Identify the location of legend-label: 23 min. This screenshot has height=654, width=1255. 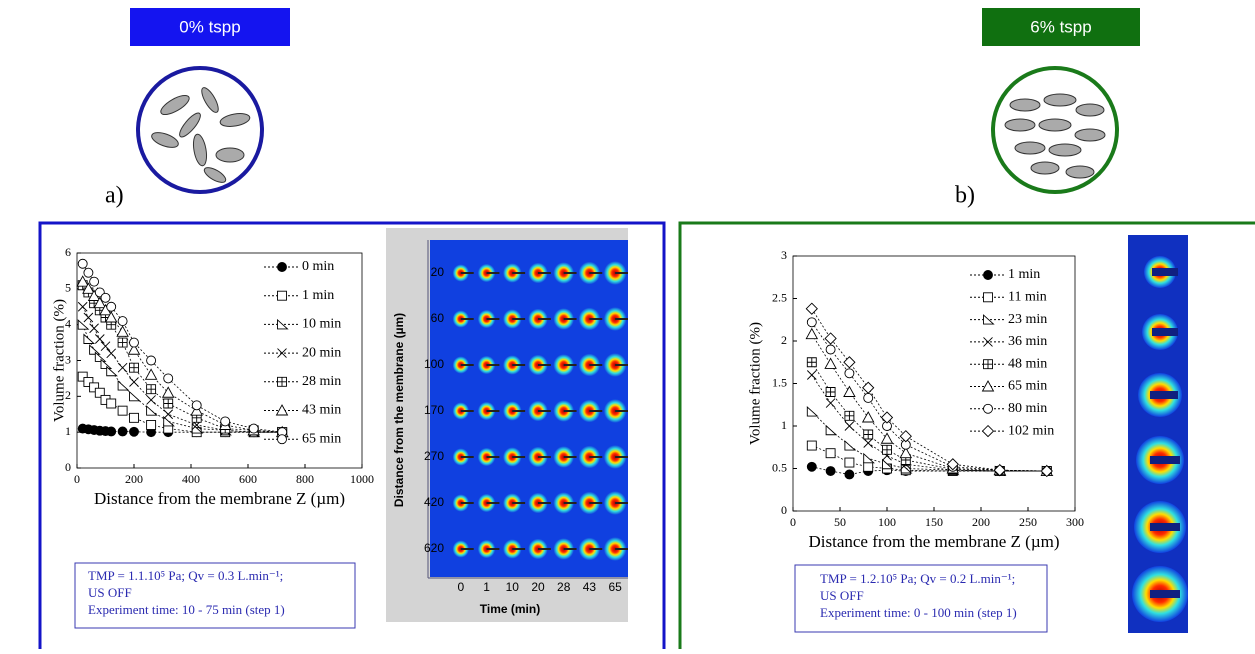
(1027, 319).